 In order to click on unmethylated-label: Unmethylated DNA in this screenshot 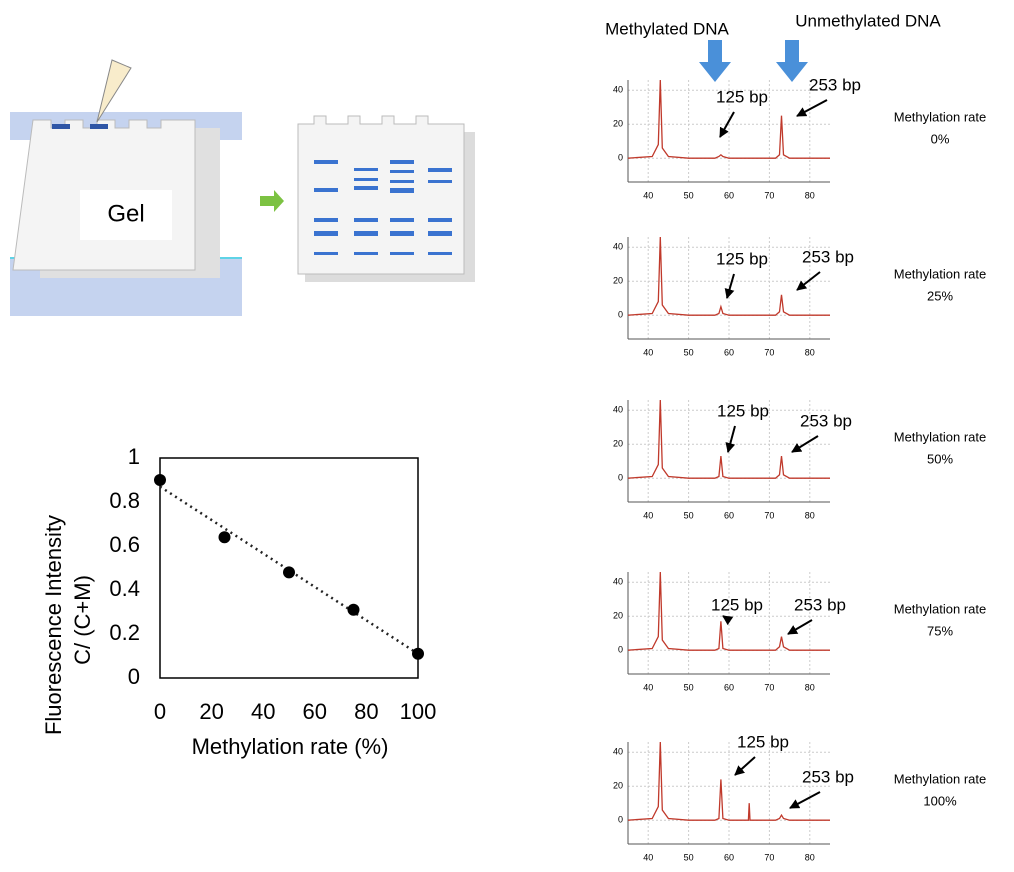, I will do `click(868, 20)`.